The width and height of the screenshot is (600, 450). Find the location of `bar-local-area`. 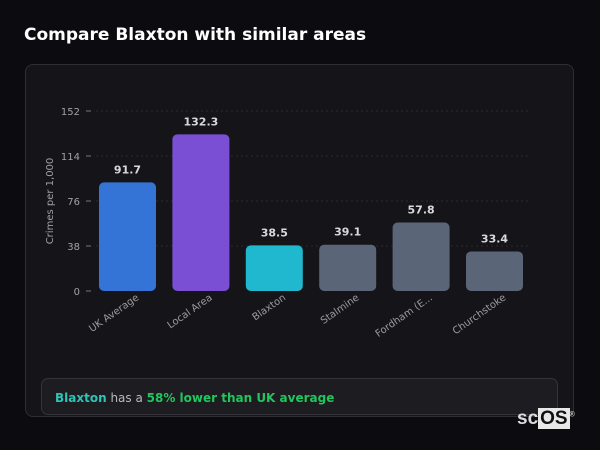

bar-local-area is located at coordinates (201, 212).